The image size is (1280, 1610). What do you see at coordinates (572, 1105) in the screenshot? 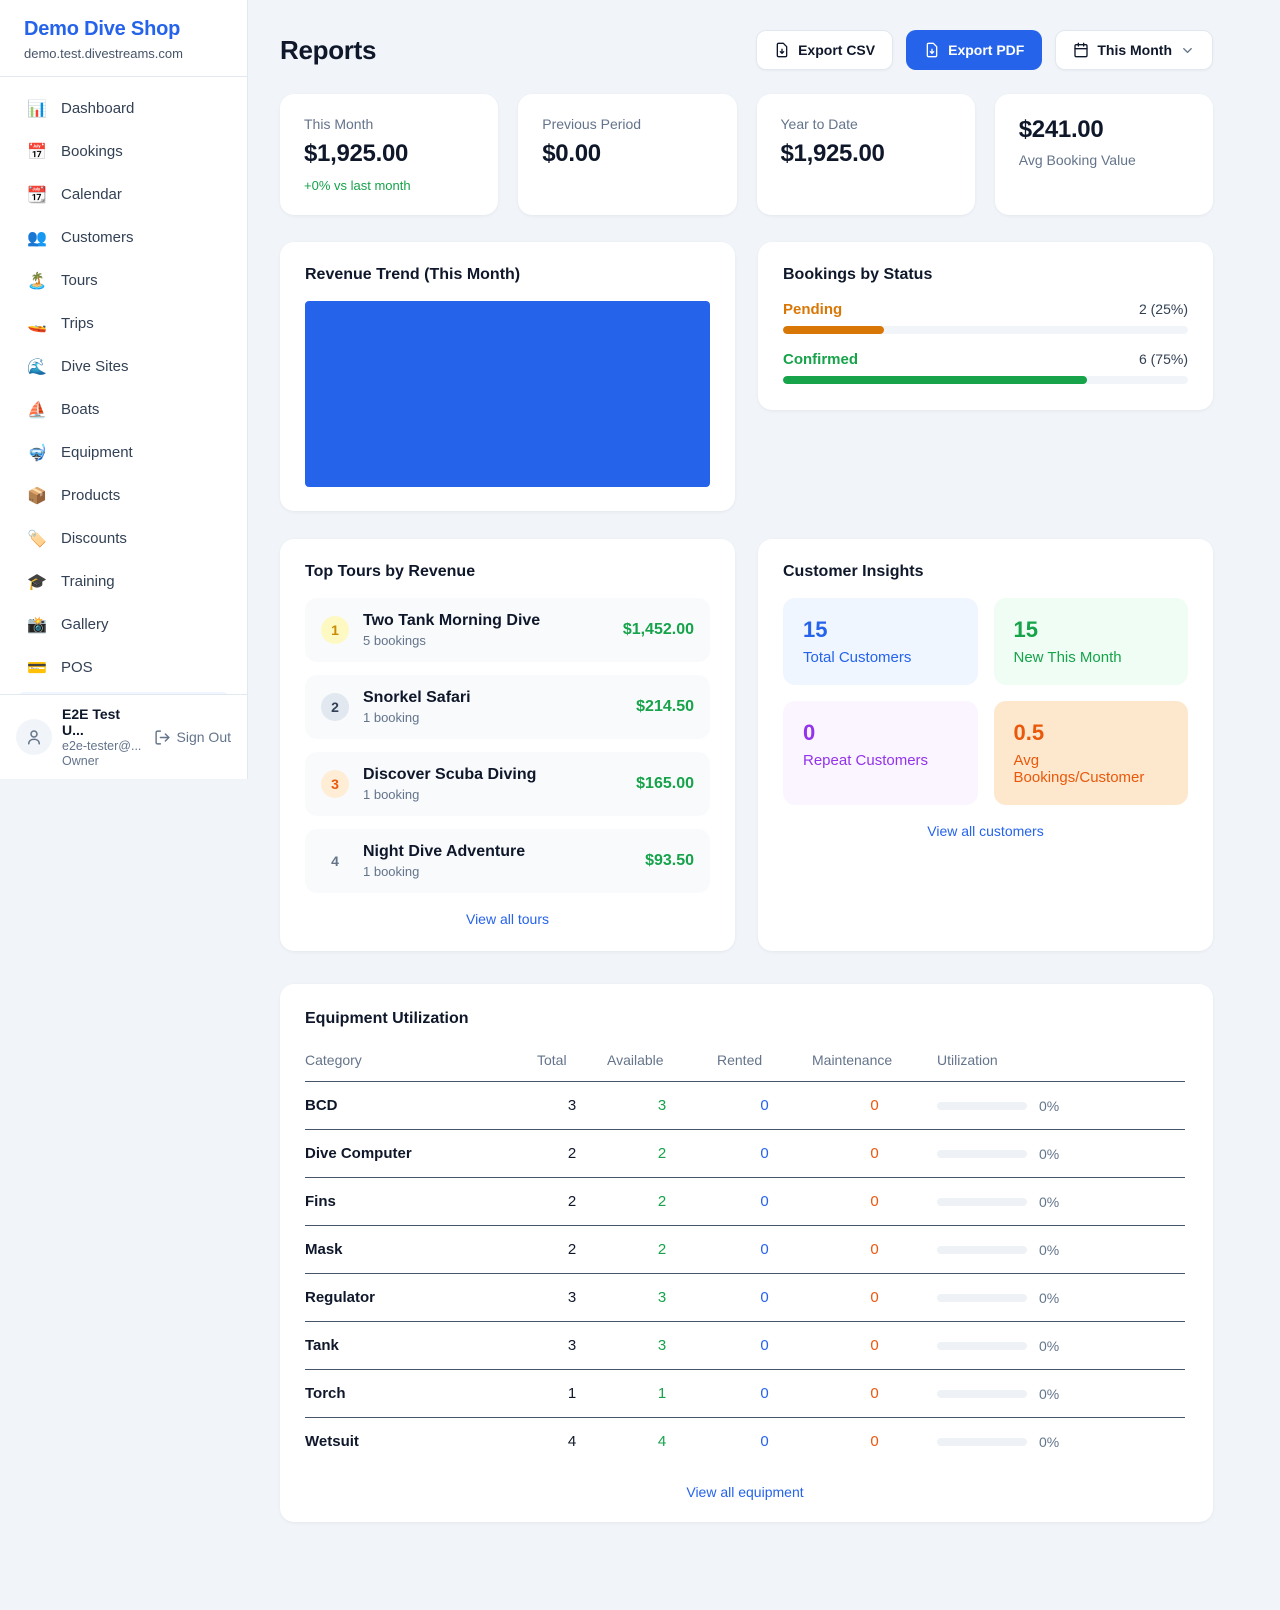
I see `cell-total: 3` at bounding box center [572, 1105].